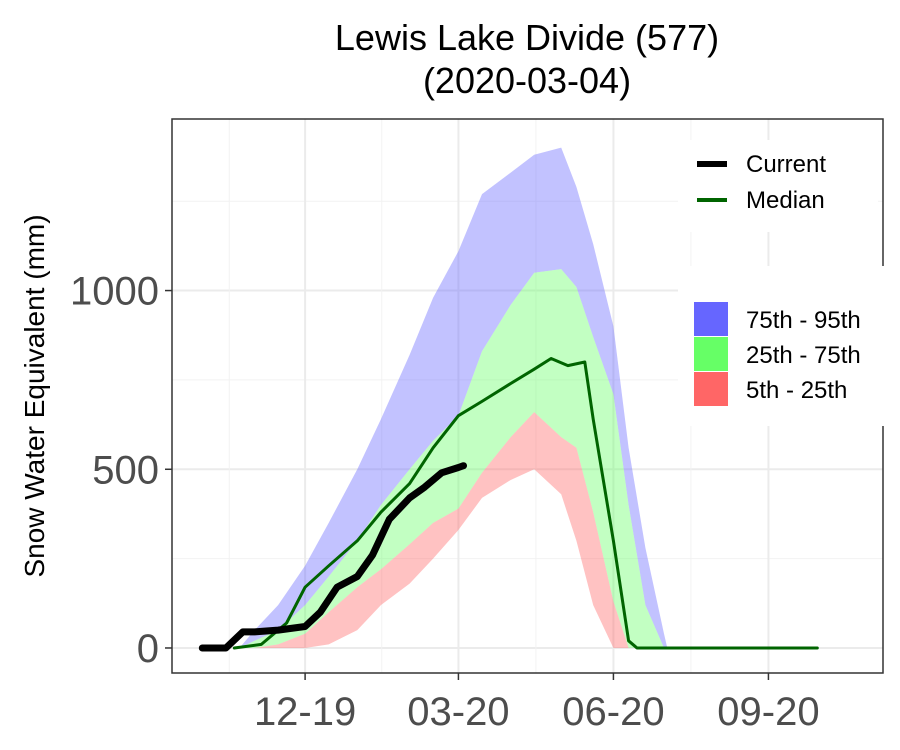 The height and width of the screenshot is (750, 900). Describe the element at coordinates (458, 712) in the screenshot. I see `x-tick-label: 03-20` at that location.